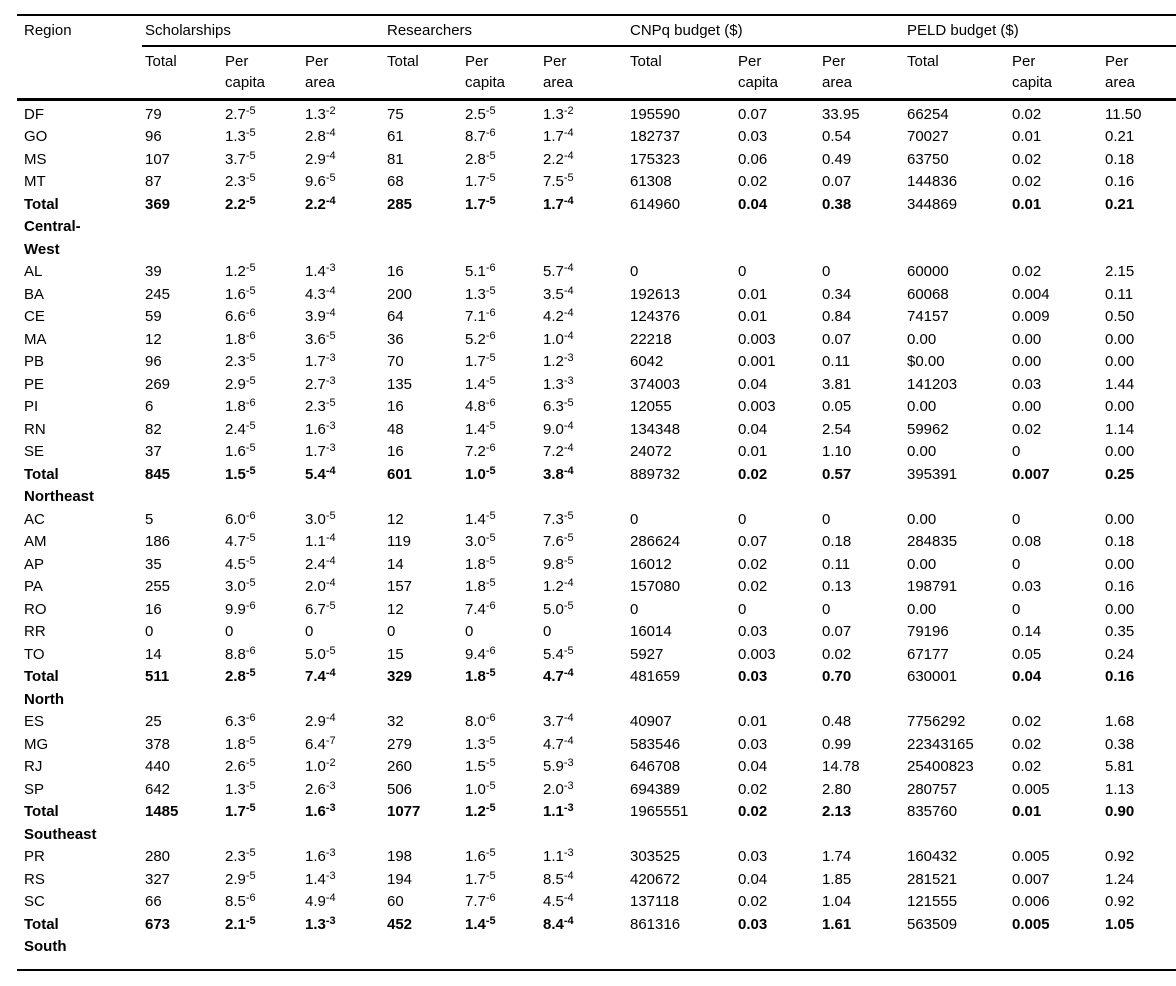 The image size is (1176, 986). I want to click on region-cell: Total Southeast, so click(60, 823).